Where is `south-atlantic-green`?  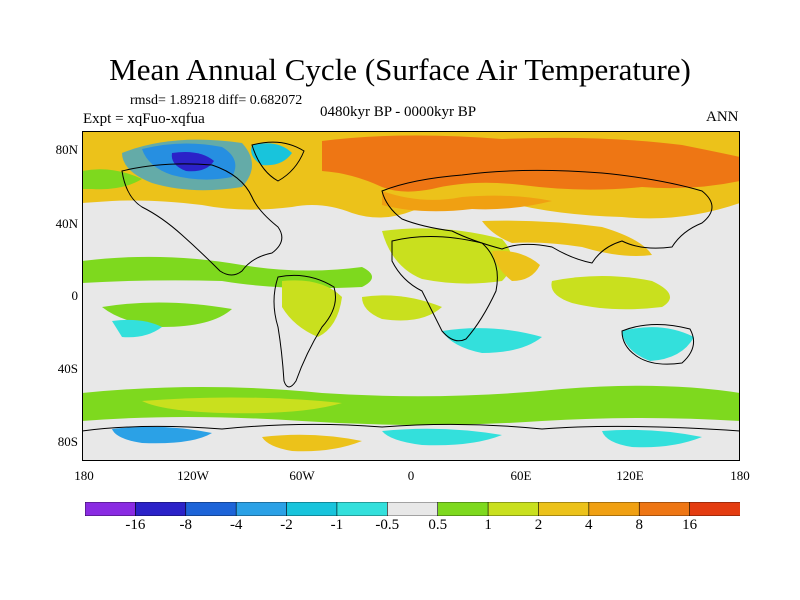 south-atlantic-green is located at coordinates (402, 308).